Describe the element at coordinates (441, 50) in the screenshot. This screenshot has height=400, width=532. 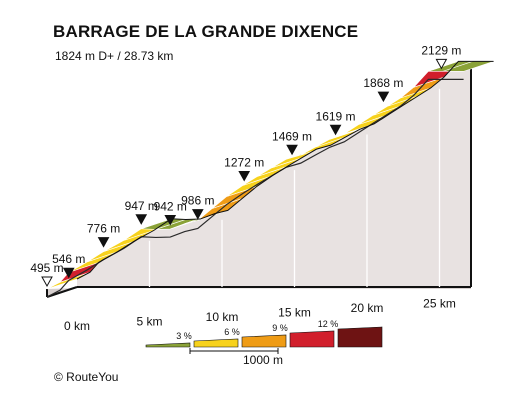
I see `elevation-label: 2129 m` at that location.